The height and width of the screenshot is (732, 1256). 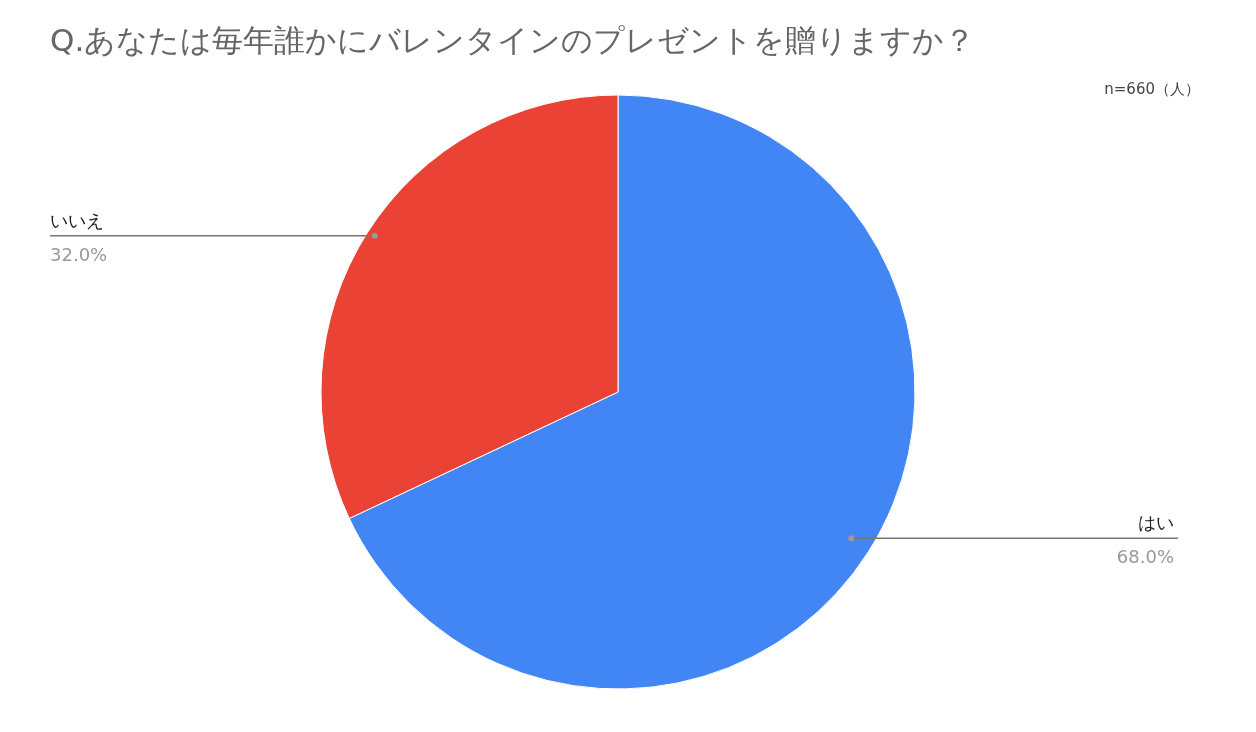 I want to click on slice-label: いいえ, so click(x=77, y=220).